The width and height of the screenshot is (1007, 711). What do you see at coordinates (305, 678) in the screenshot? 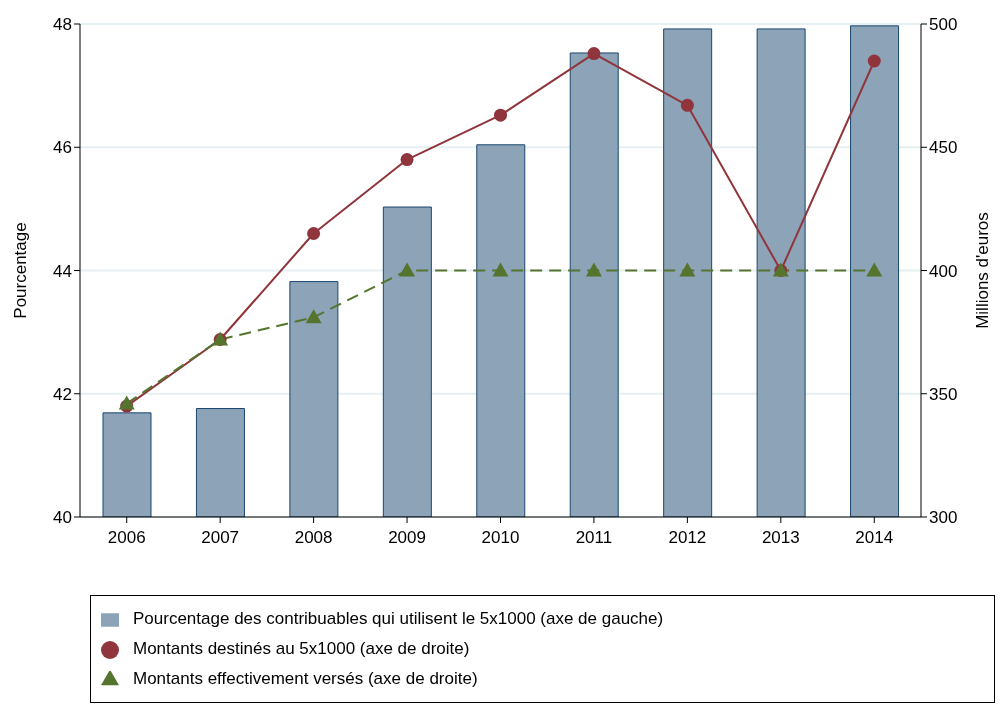
I see `legend-label: Montants effectivement versés (axe de droite)` at bounding box center [305, 678].